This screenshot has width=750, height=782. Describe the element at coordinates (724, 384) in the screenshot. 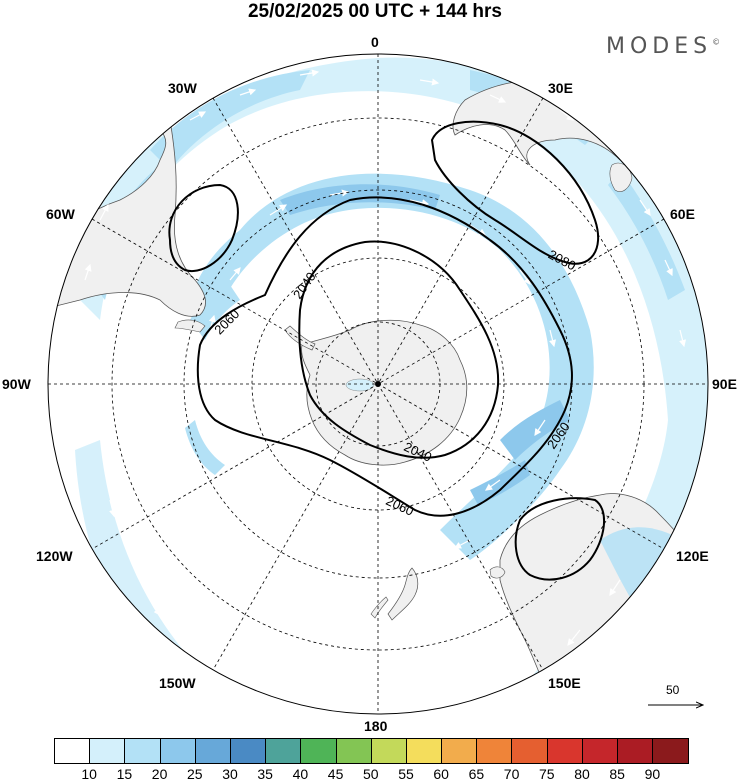

I see `lon-label-90e: 90E` at that location.